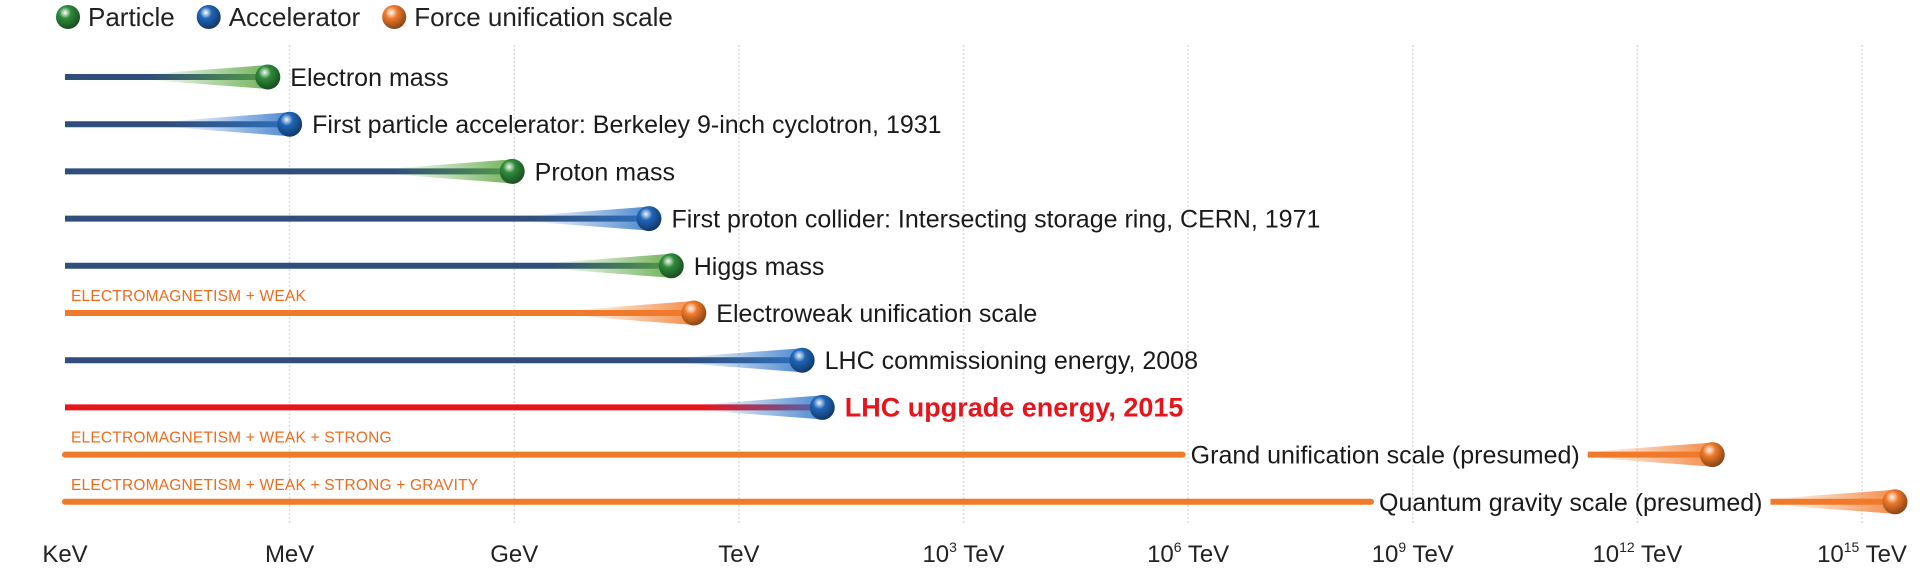 The width and height of the screenshot is (1920, 584). I want to click on bar-row: Electron mass, so click(257, 78).